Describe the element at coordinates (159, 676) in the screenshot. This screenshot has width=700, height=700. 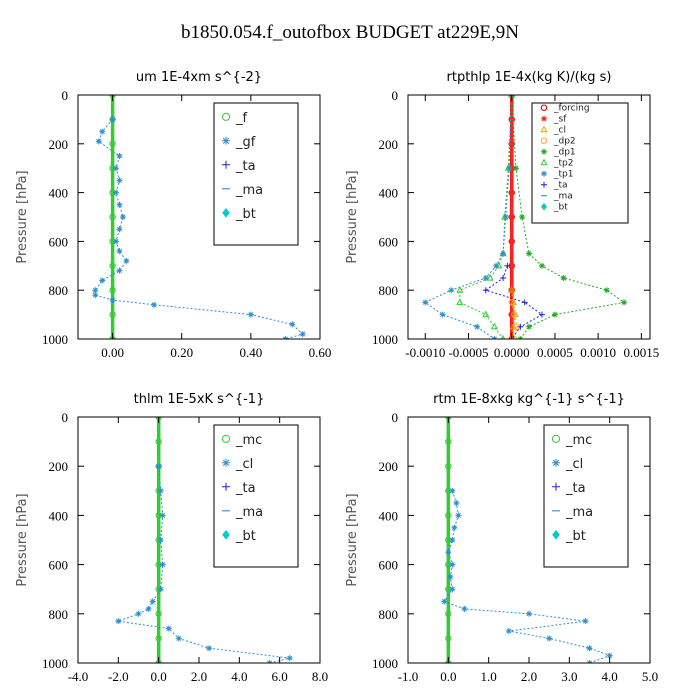
I see `x-tick-label: 0.0` at that location.